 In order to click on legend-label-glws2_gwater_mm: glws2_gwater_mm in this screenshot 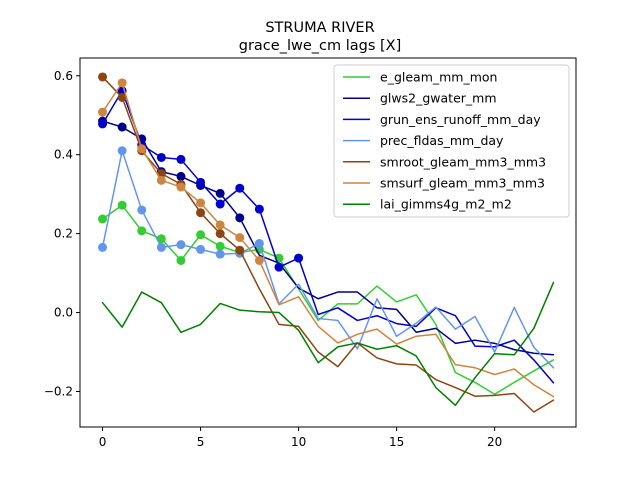, I will do `click(438, 98)`.